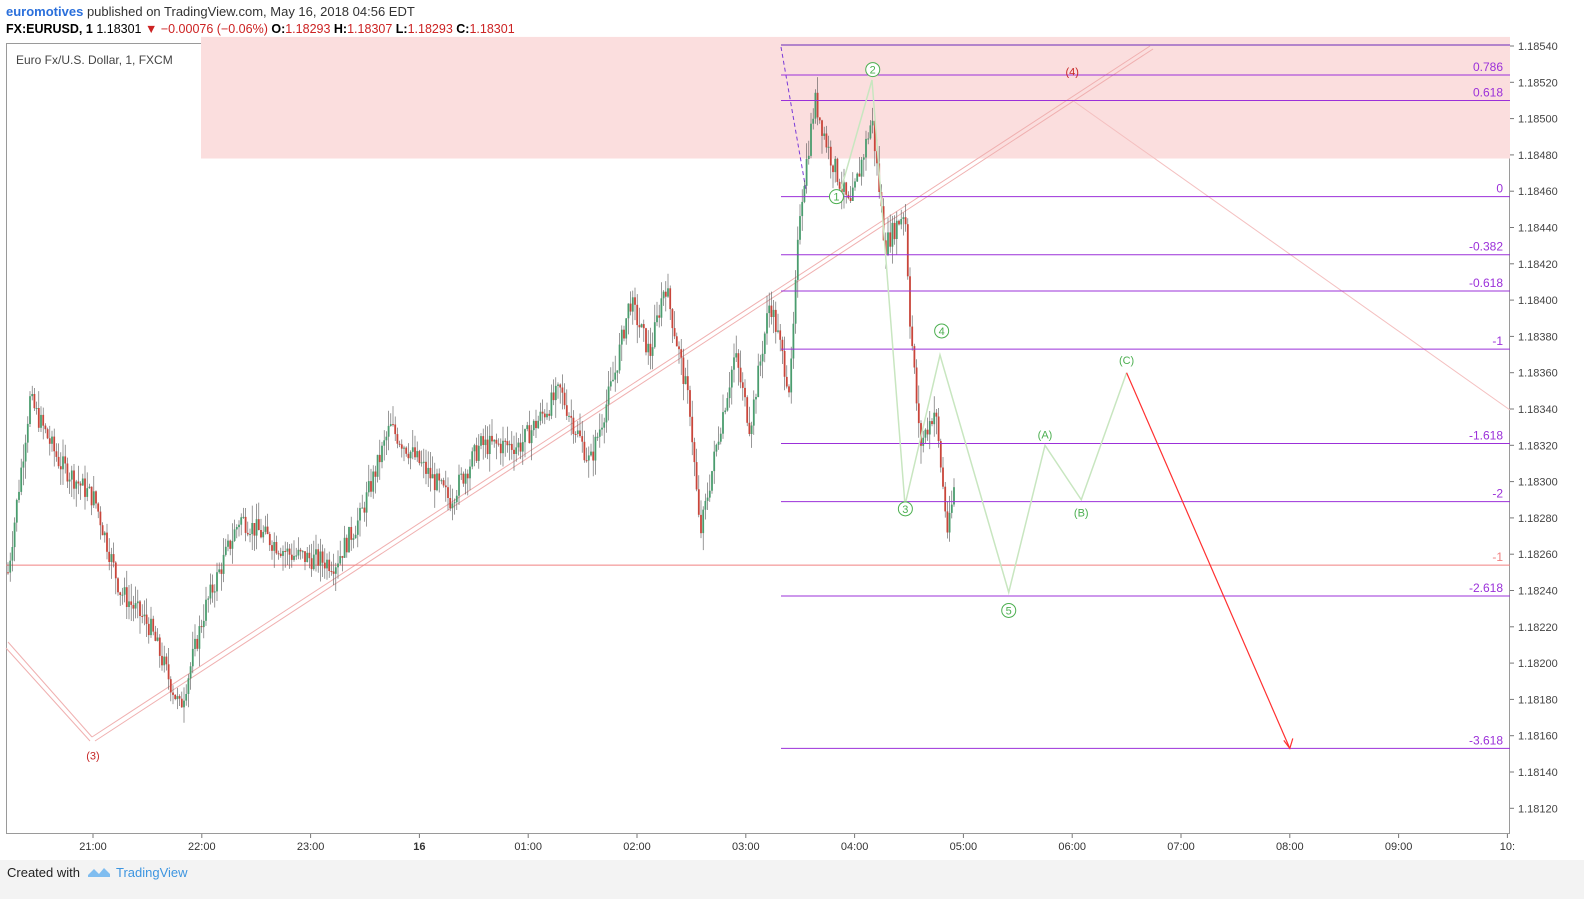 This screenshot has width=1584, height=899. I want to click on tradingview-brand-link: TradingView, so click(152, 872).